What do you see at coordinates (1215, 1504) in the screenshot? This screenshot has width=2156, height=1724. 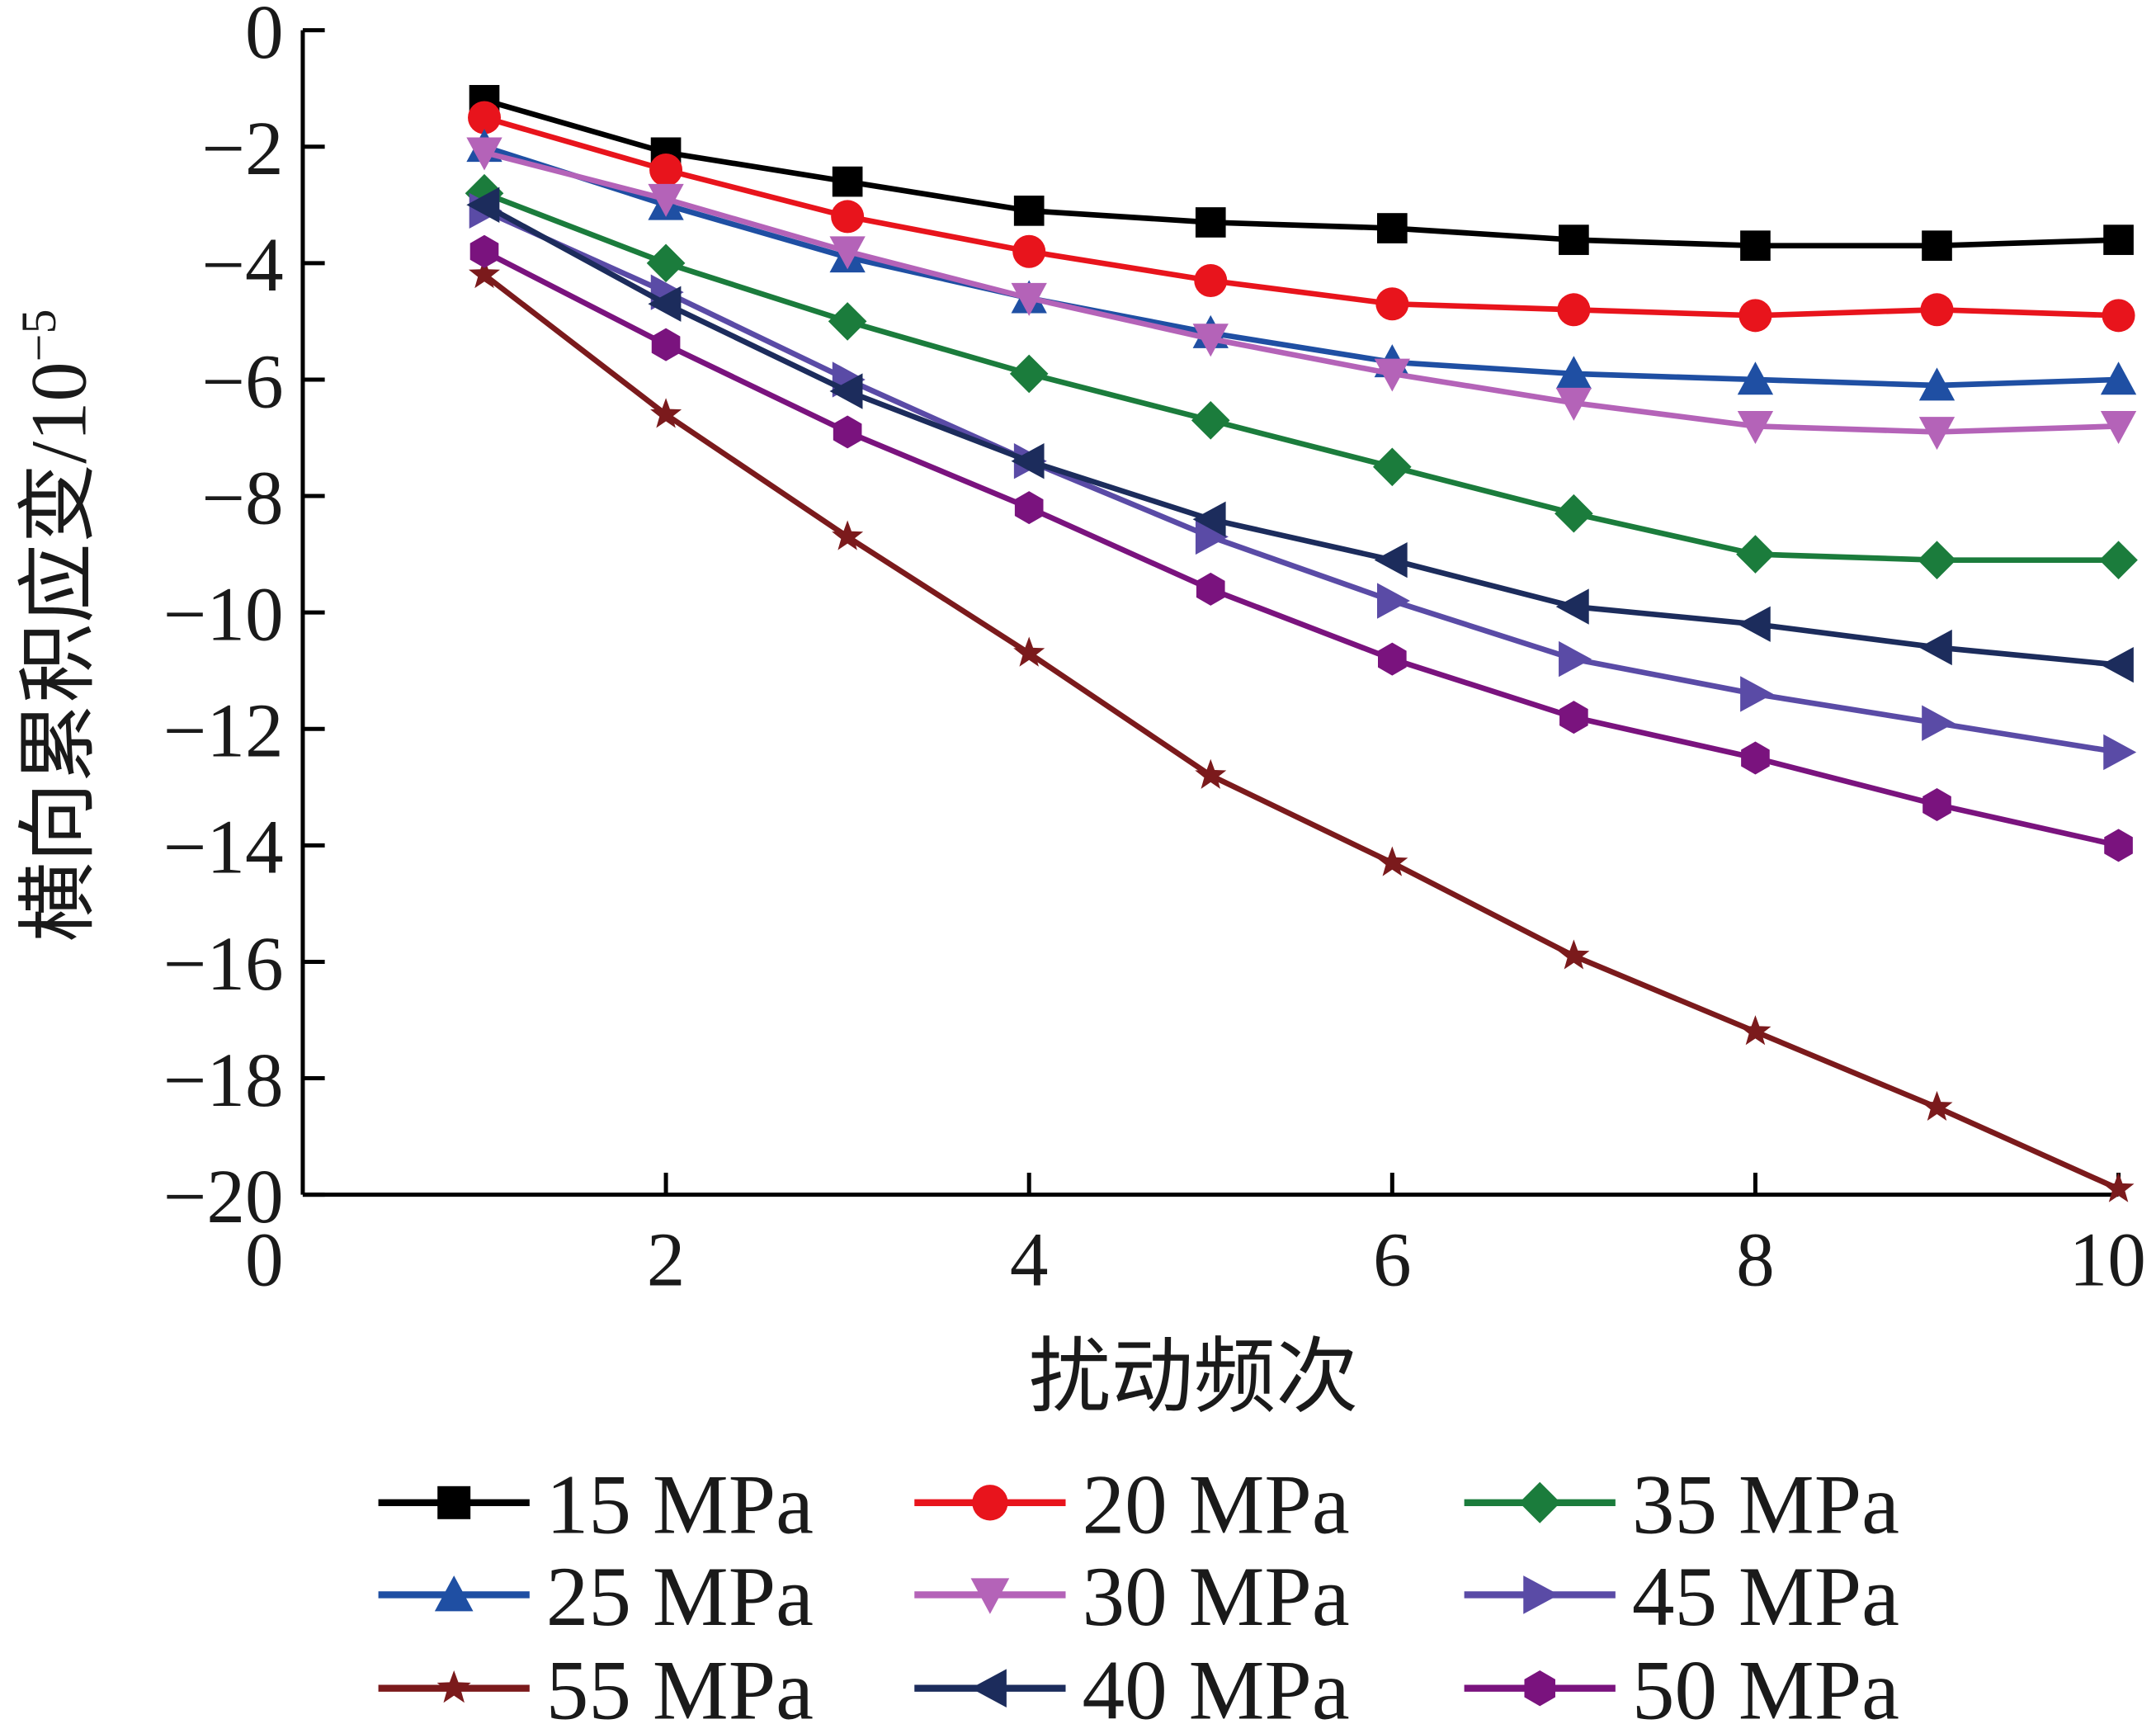 I see `legend-label: 20 MPa` at bounding box center [1215, 1504].